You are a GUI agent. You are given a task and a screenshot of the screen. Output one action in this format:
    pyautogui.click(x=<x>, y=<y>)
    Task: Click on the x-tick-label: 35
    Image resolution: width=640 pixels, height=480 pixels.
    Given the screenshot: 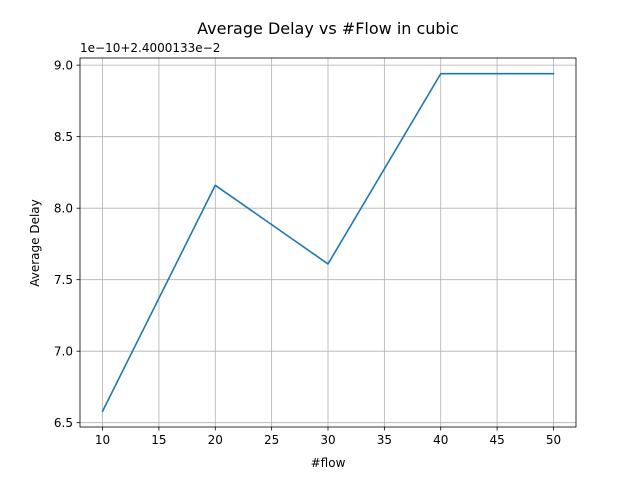 What is the action you would take?
    pyautogui.click(x=384, y=440)
    